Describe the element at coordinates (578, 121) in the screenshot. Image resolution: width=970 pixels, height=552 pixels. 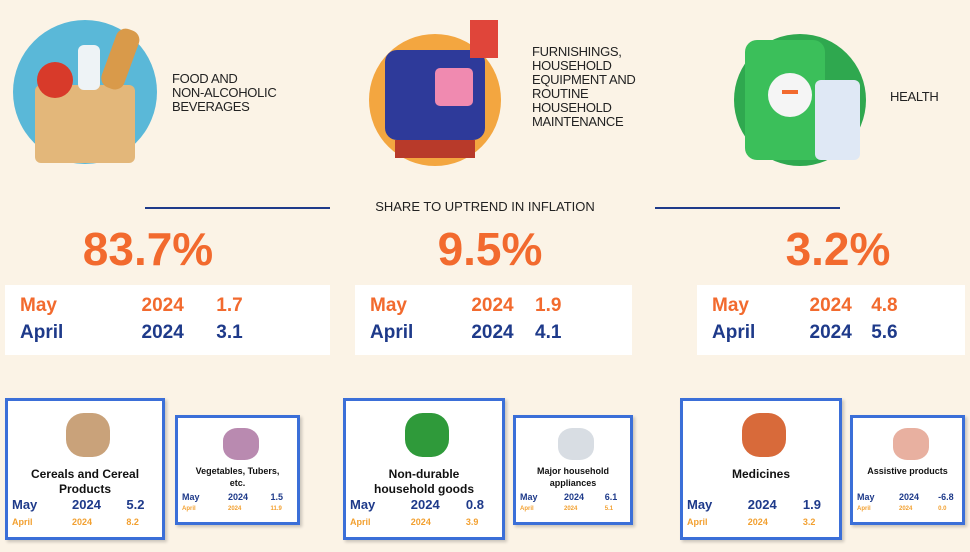
I see `category-label: MAINTENANCE` at that location.